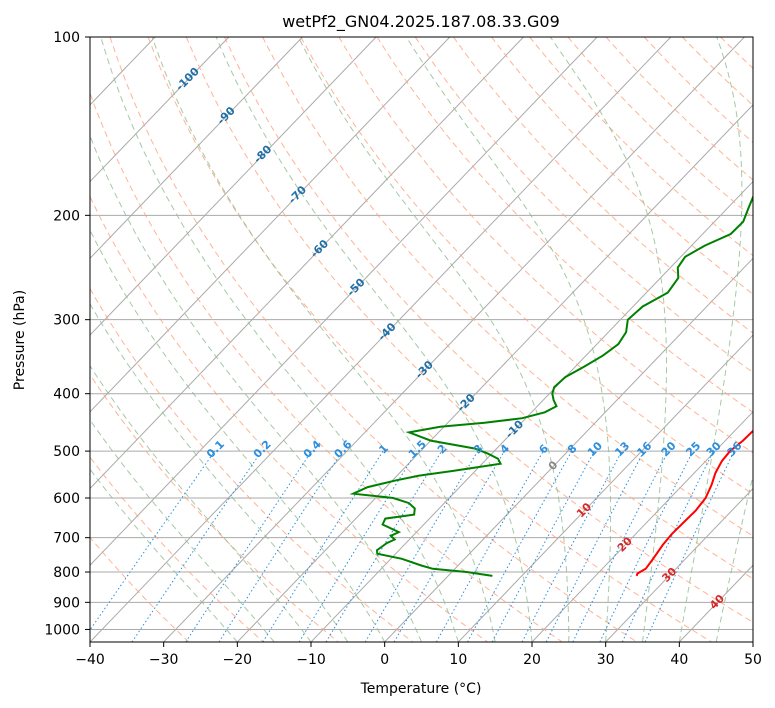 Image resolution: width=775 pixels, height=708 pixels. What do you see at coordinates (66, 539) in the screenshot?
I see `y-tick-label: 700` at bounding box center [66, 539].